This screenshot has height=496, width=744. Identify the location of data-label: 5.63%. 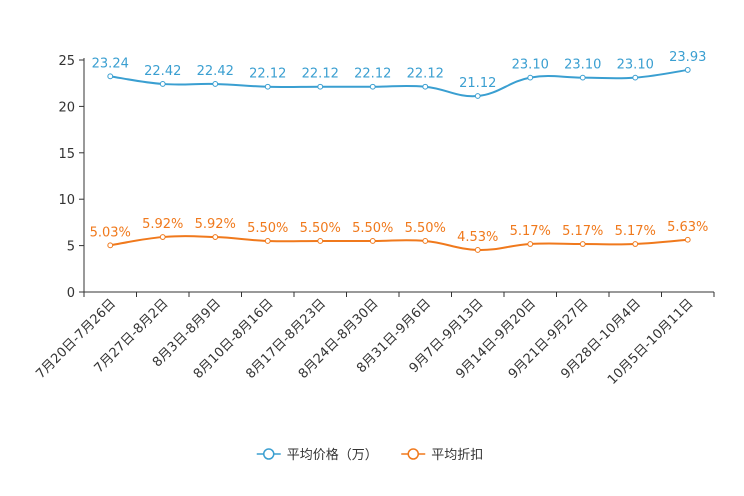
(687, 227).